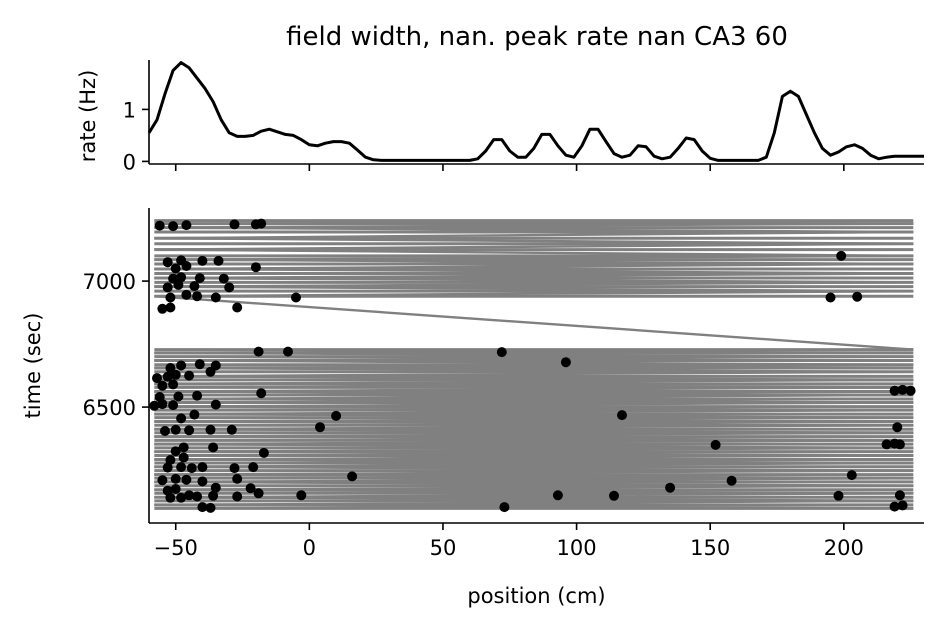 The width and height of the screenshot is (944, 631). I want to click on rate-y-label: rate (Hz), so click(88, 116).